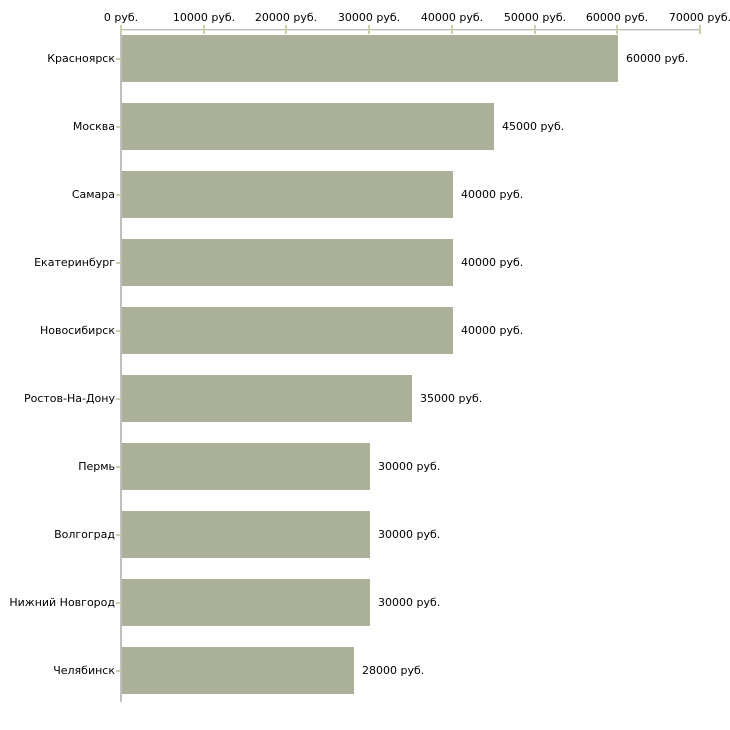  Describe the element at coordinates (69, 398) in the screenshot. I see `category-label: Ростов-На-Дону` at that location.